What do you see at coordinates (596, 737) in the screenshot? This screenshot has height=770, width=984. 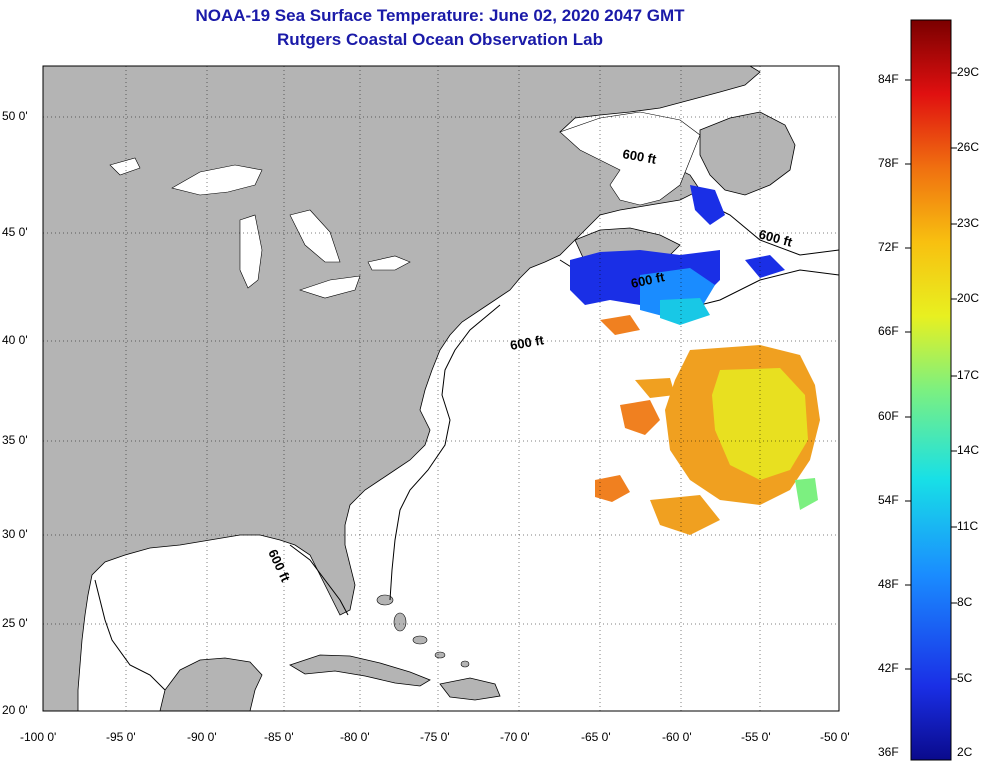 I see `lon-label: -65 0'` at bounding box center [596, 737].